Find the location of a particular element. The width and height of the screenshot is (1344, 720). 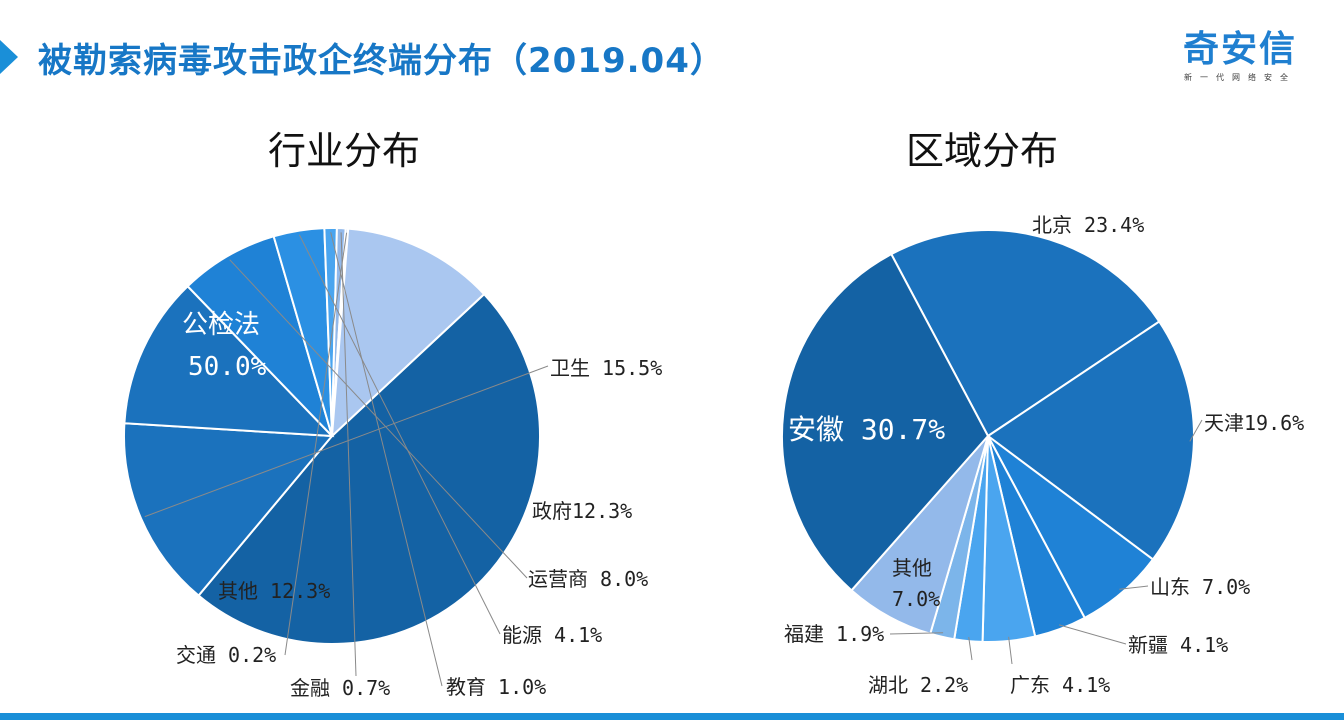

industry-label-6: 金融 0.7% is located at coordinates (340, 688).